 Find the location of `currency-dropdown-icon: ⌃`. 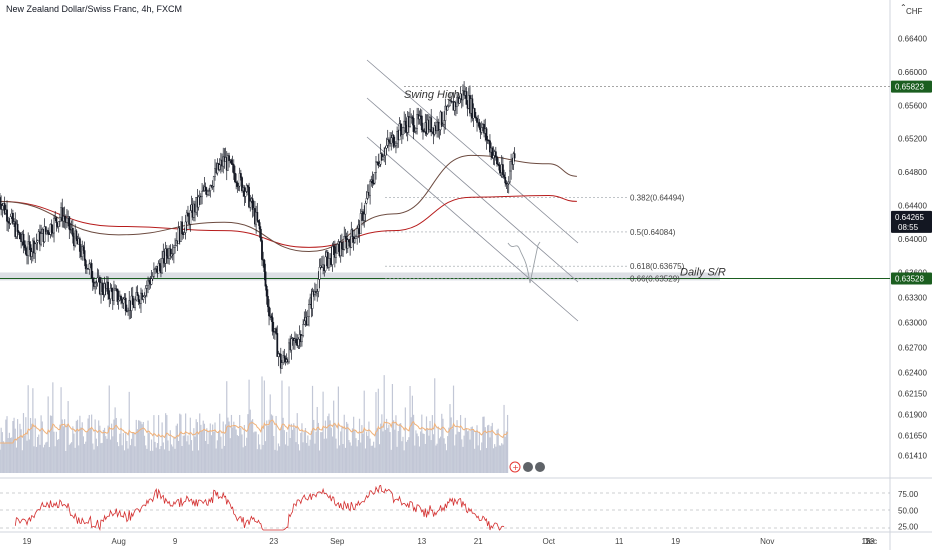

currency-dropdown-icon: ⌃ is located at coordinates (903, 7).